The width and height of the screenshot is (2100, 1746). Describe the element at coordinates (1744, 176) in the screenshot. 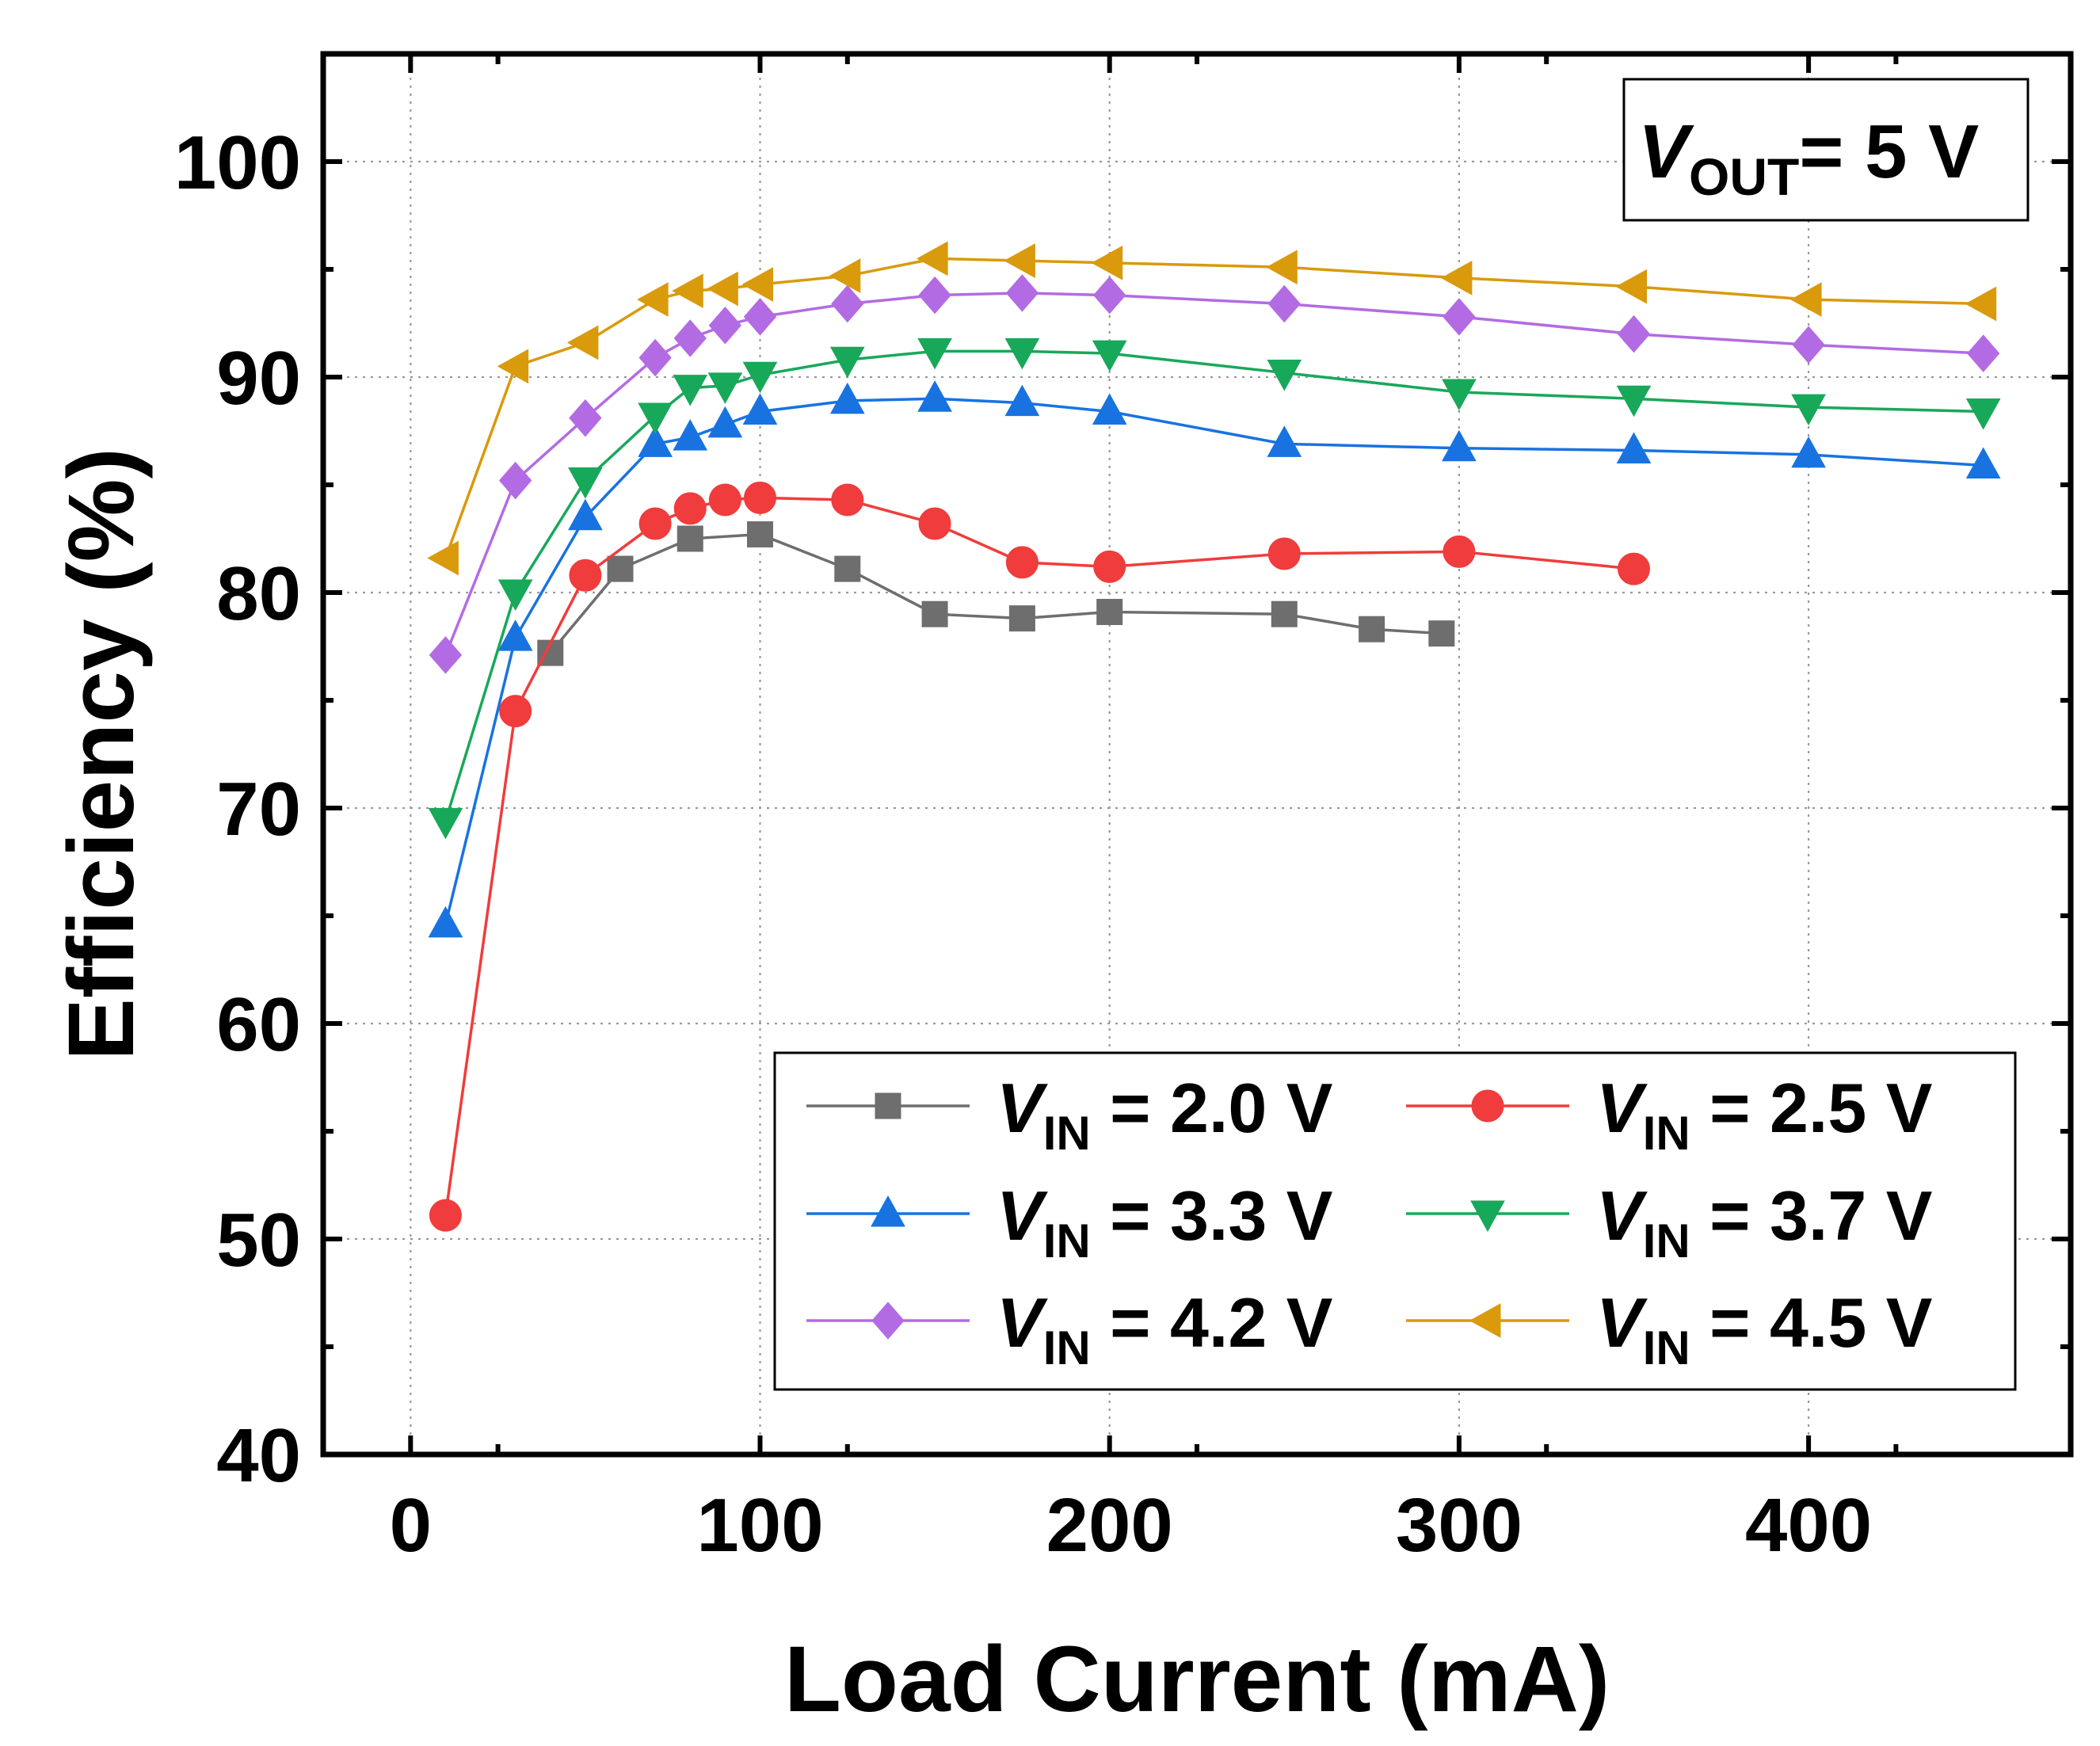

I see `vout-label-sub: OUT` at that location.